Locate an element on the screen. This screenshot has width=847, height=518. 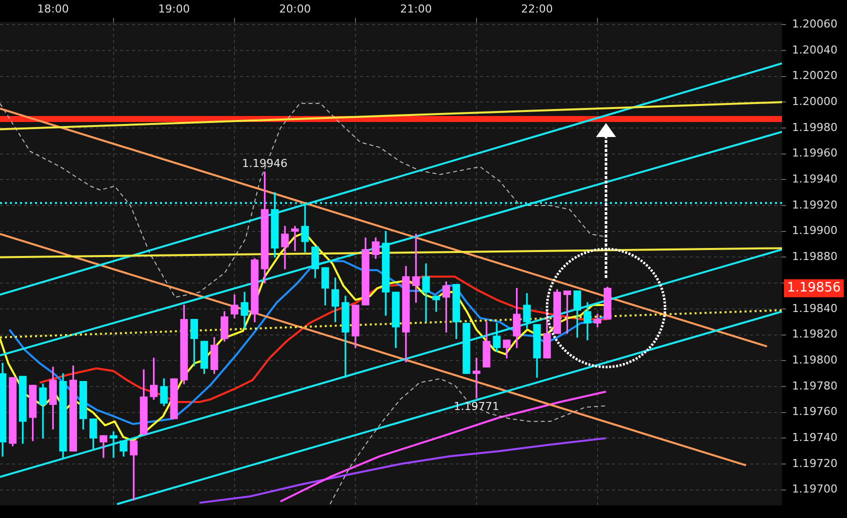
y-tick-label: 1.19820 is located at coordinates (815, 334).